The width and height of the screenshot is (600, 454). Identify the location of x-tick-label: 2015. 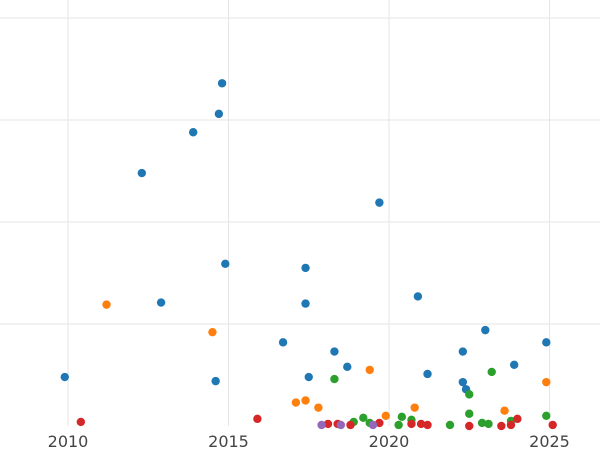
(228, 441).